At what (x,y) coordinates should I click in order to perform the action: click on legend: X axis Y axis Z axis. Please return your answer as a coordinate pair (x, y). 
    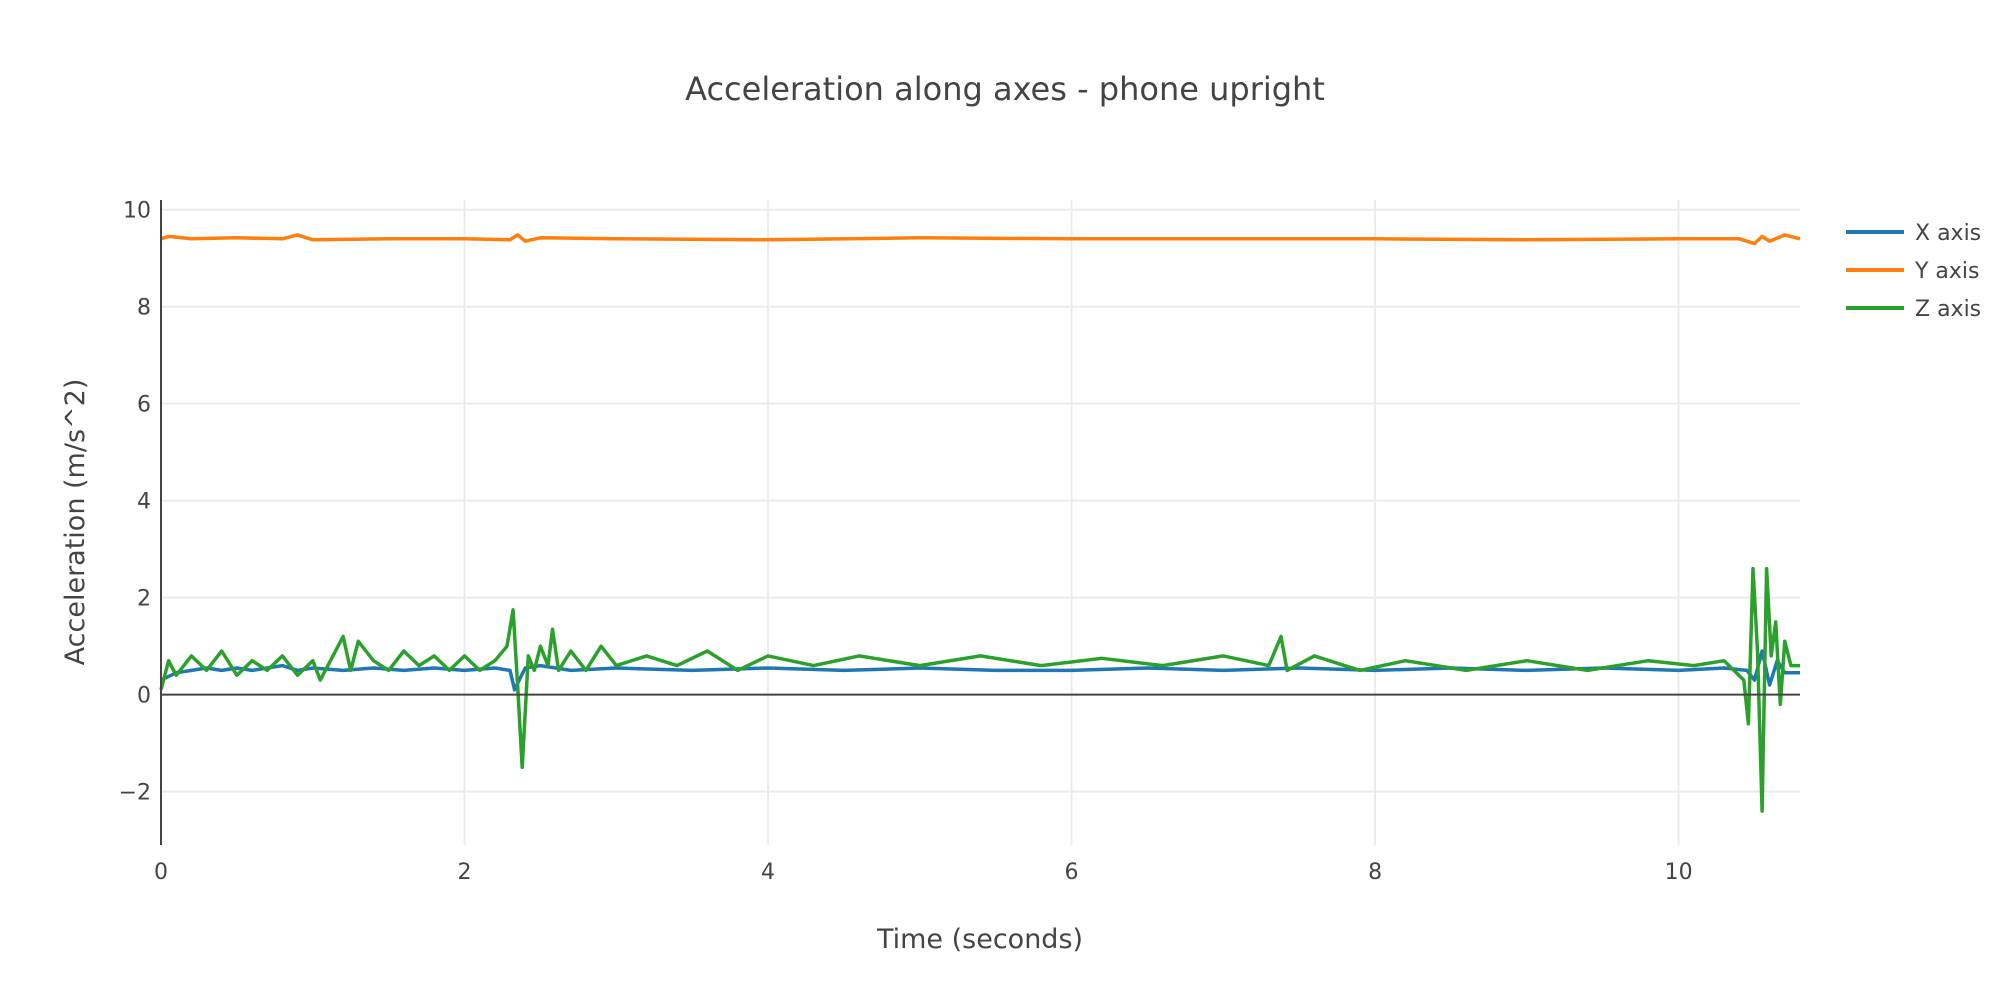
    Looking at the image, I should click on (1913, 271).